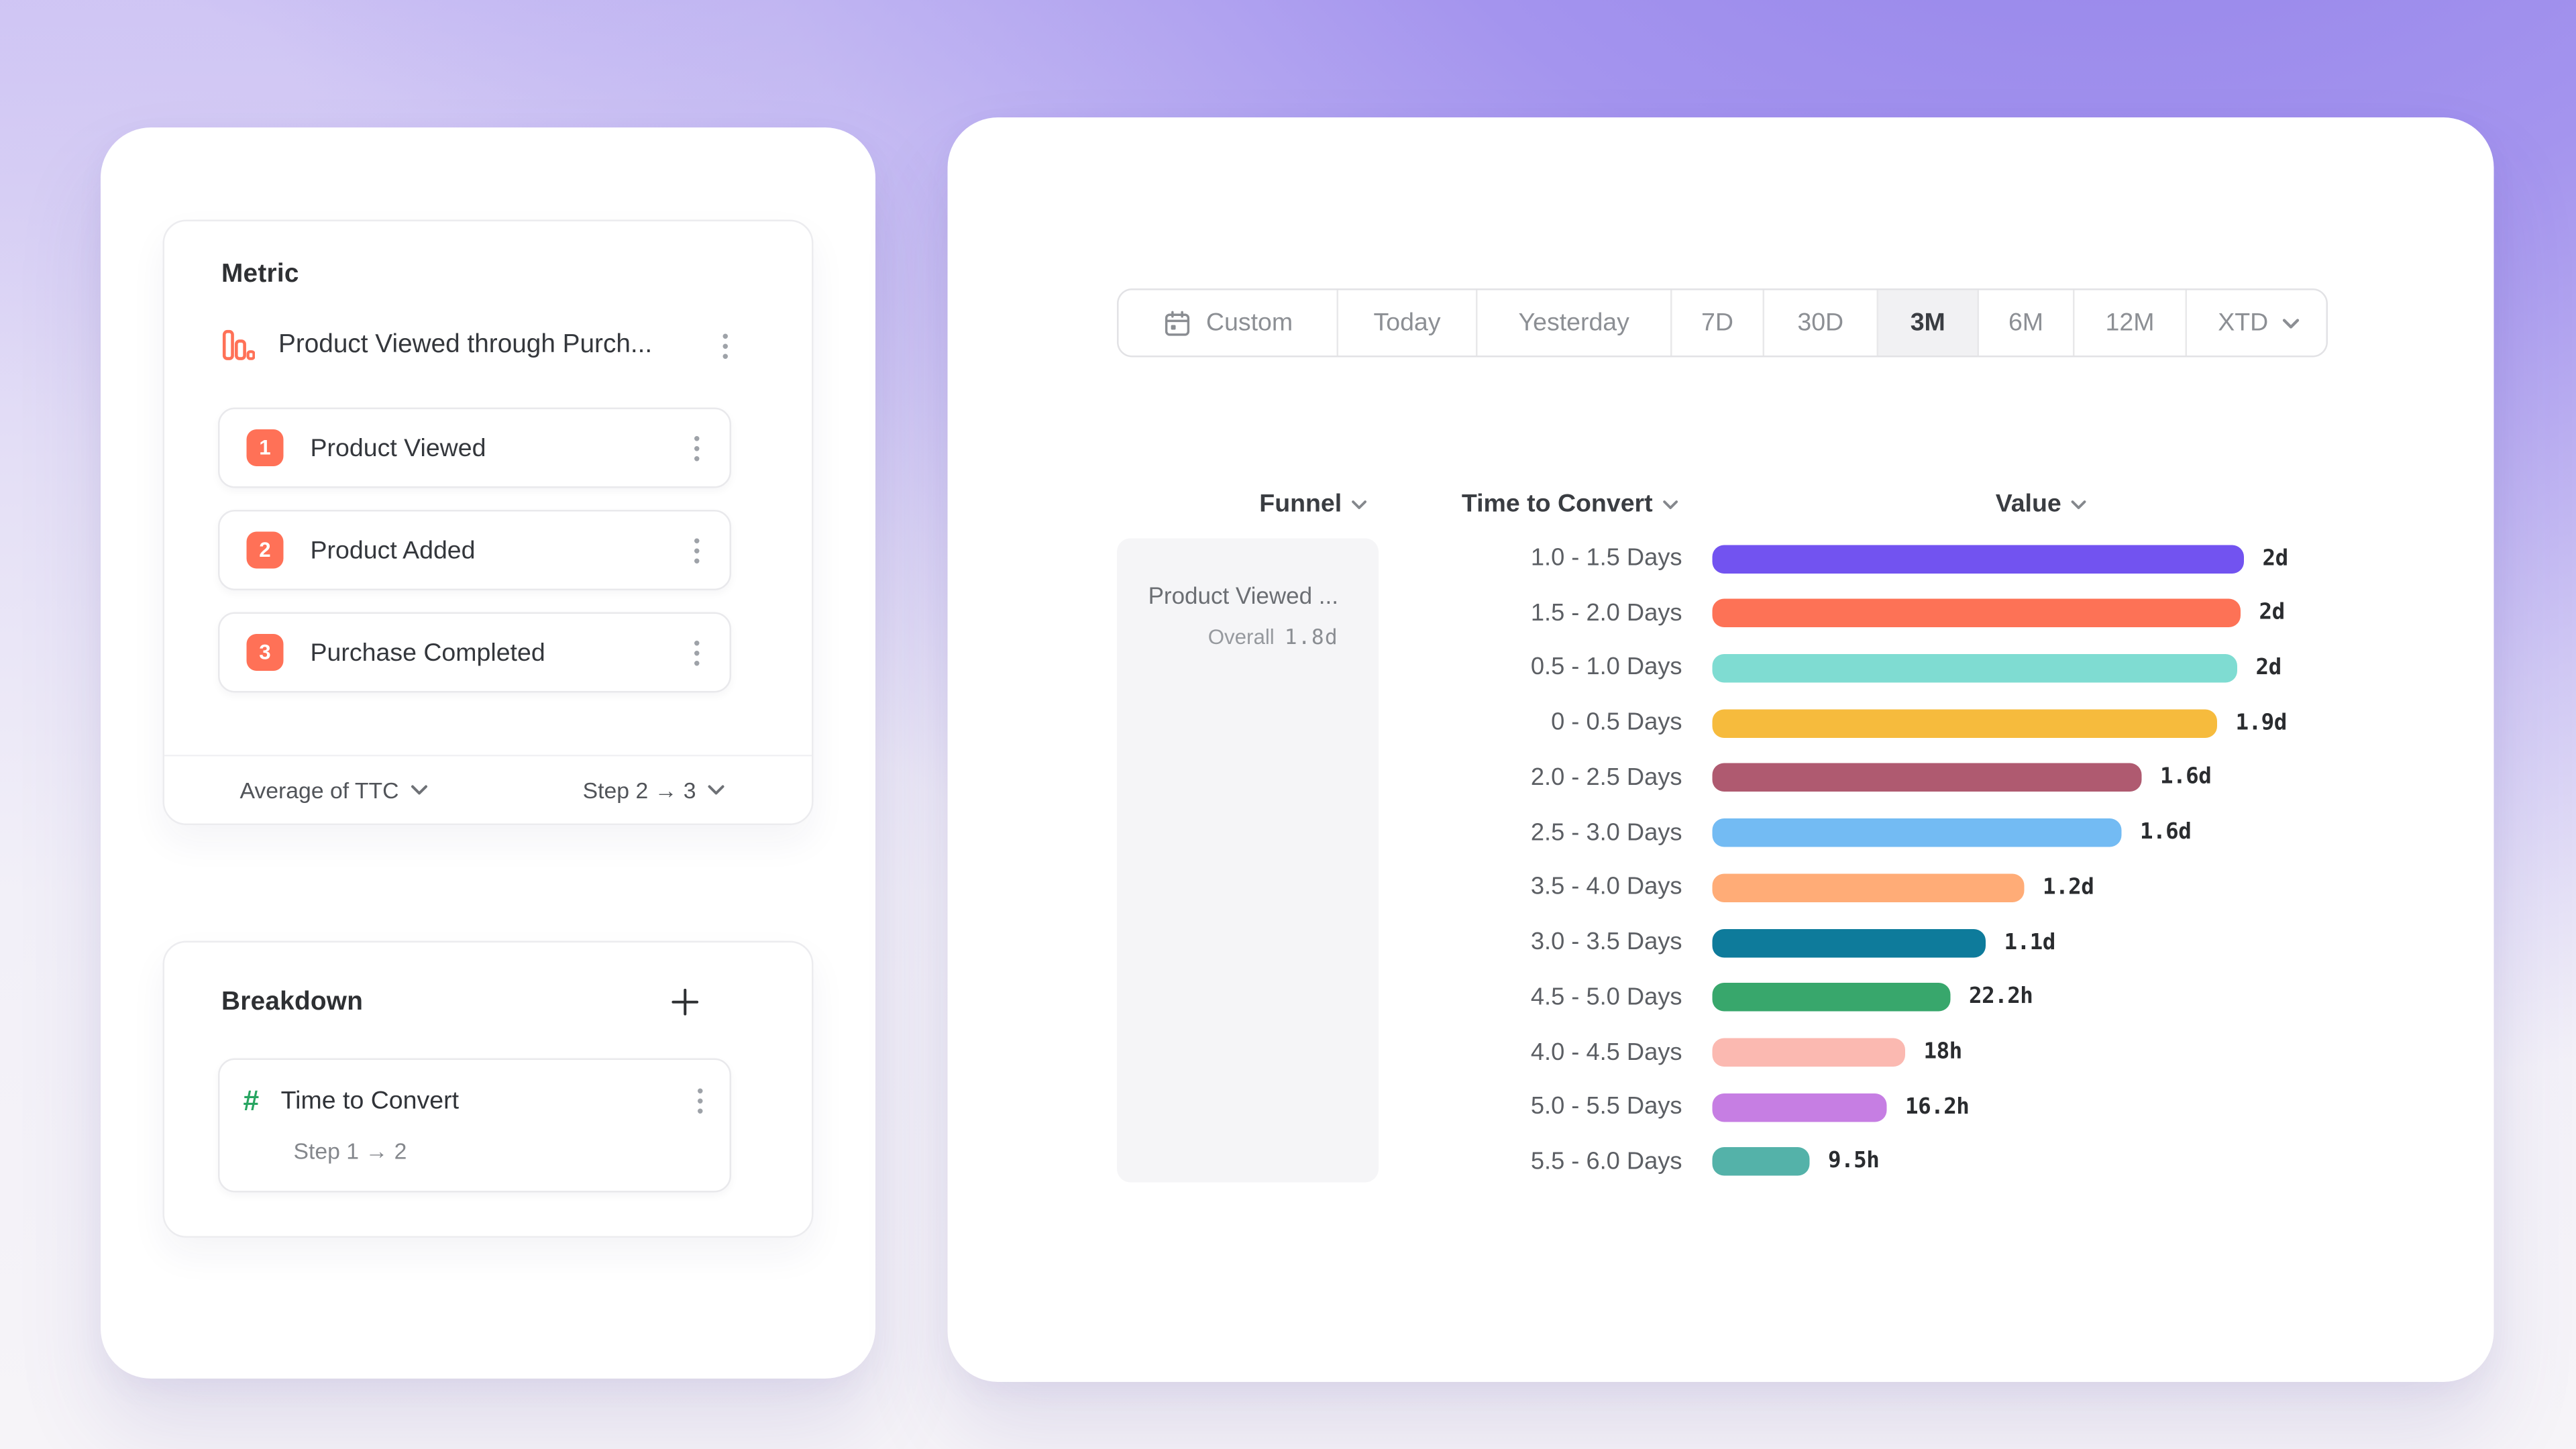  Describe the element at coordinates (350, 1151) in the screenshot. I see `breakdown-item-steps: Step 1 → 2` at that location.